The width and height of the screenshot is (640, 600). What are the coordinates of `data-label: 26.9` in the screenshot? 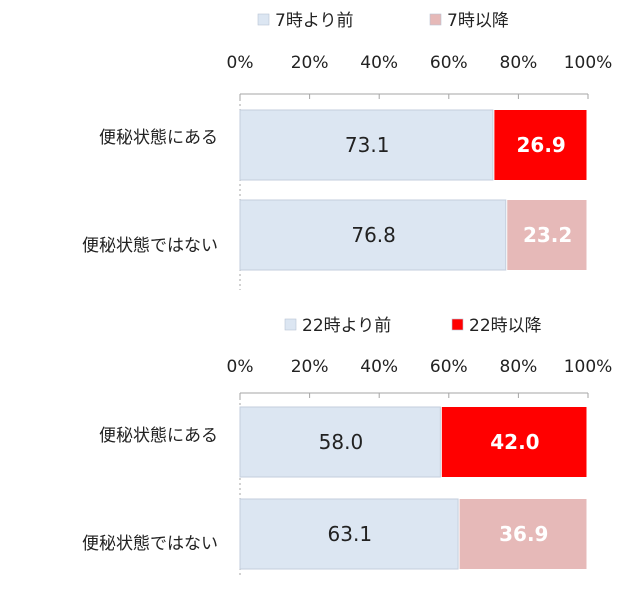 It's located at (541, 145).